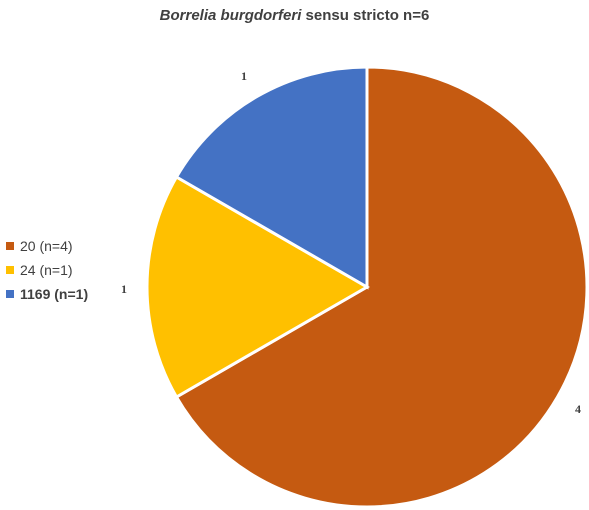 The height and width of the screenshot is (510, 589). I want to click on legend-item-2: 24 (n=1), so click(47, 270).